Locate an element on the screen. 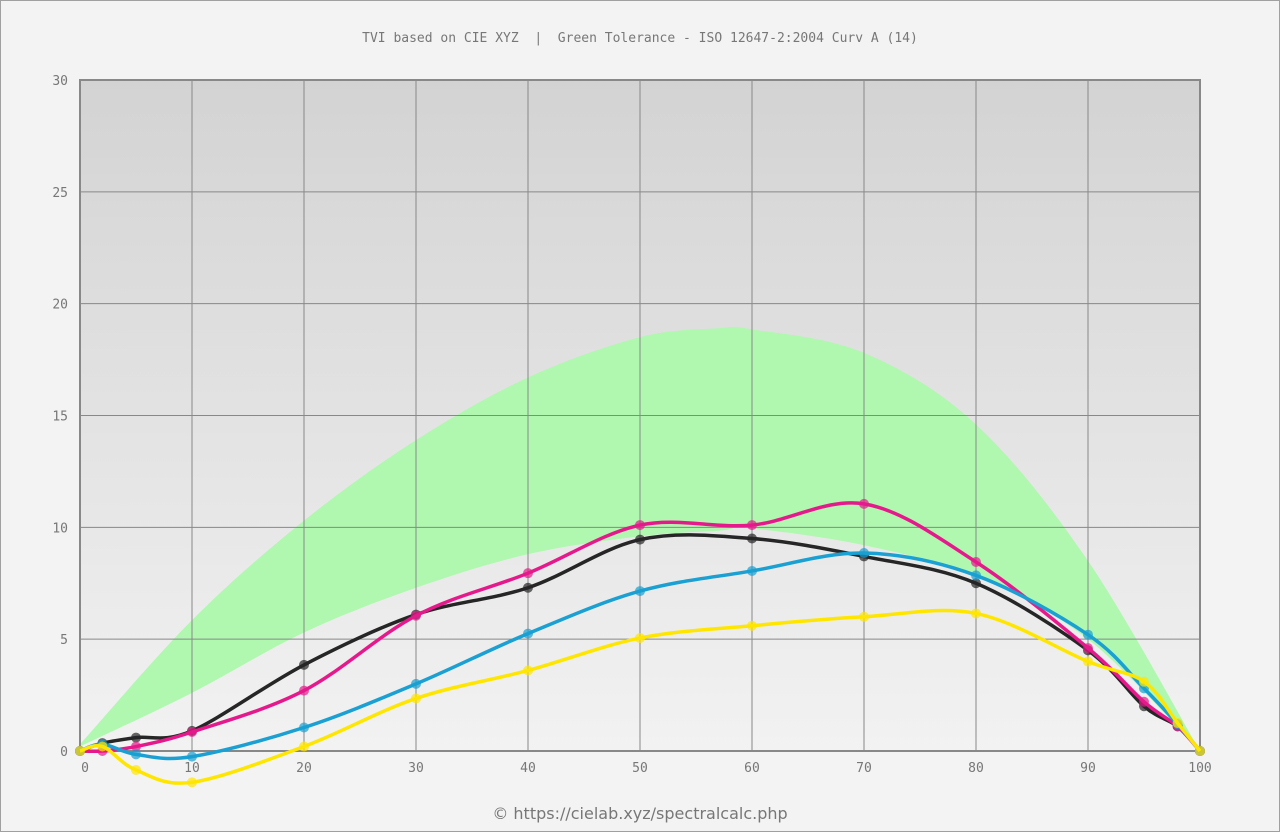 This screenshot has width=1280, height=832. y-tick-label: 30 is located at coordinates (60, 81).